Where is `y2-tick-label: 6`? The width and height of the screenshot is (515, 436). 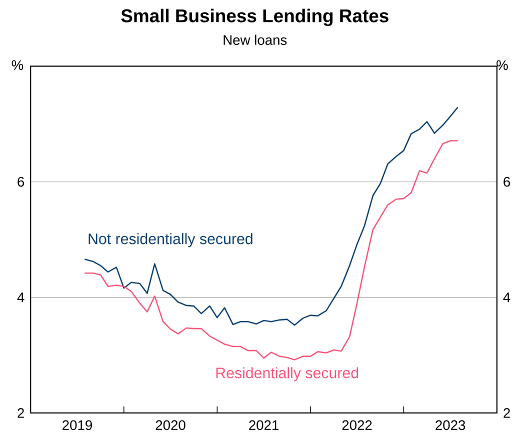
y2-tick-label: 6 is located at coordinates (507, 182).